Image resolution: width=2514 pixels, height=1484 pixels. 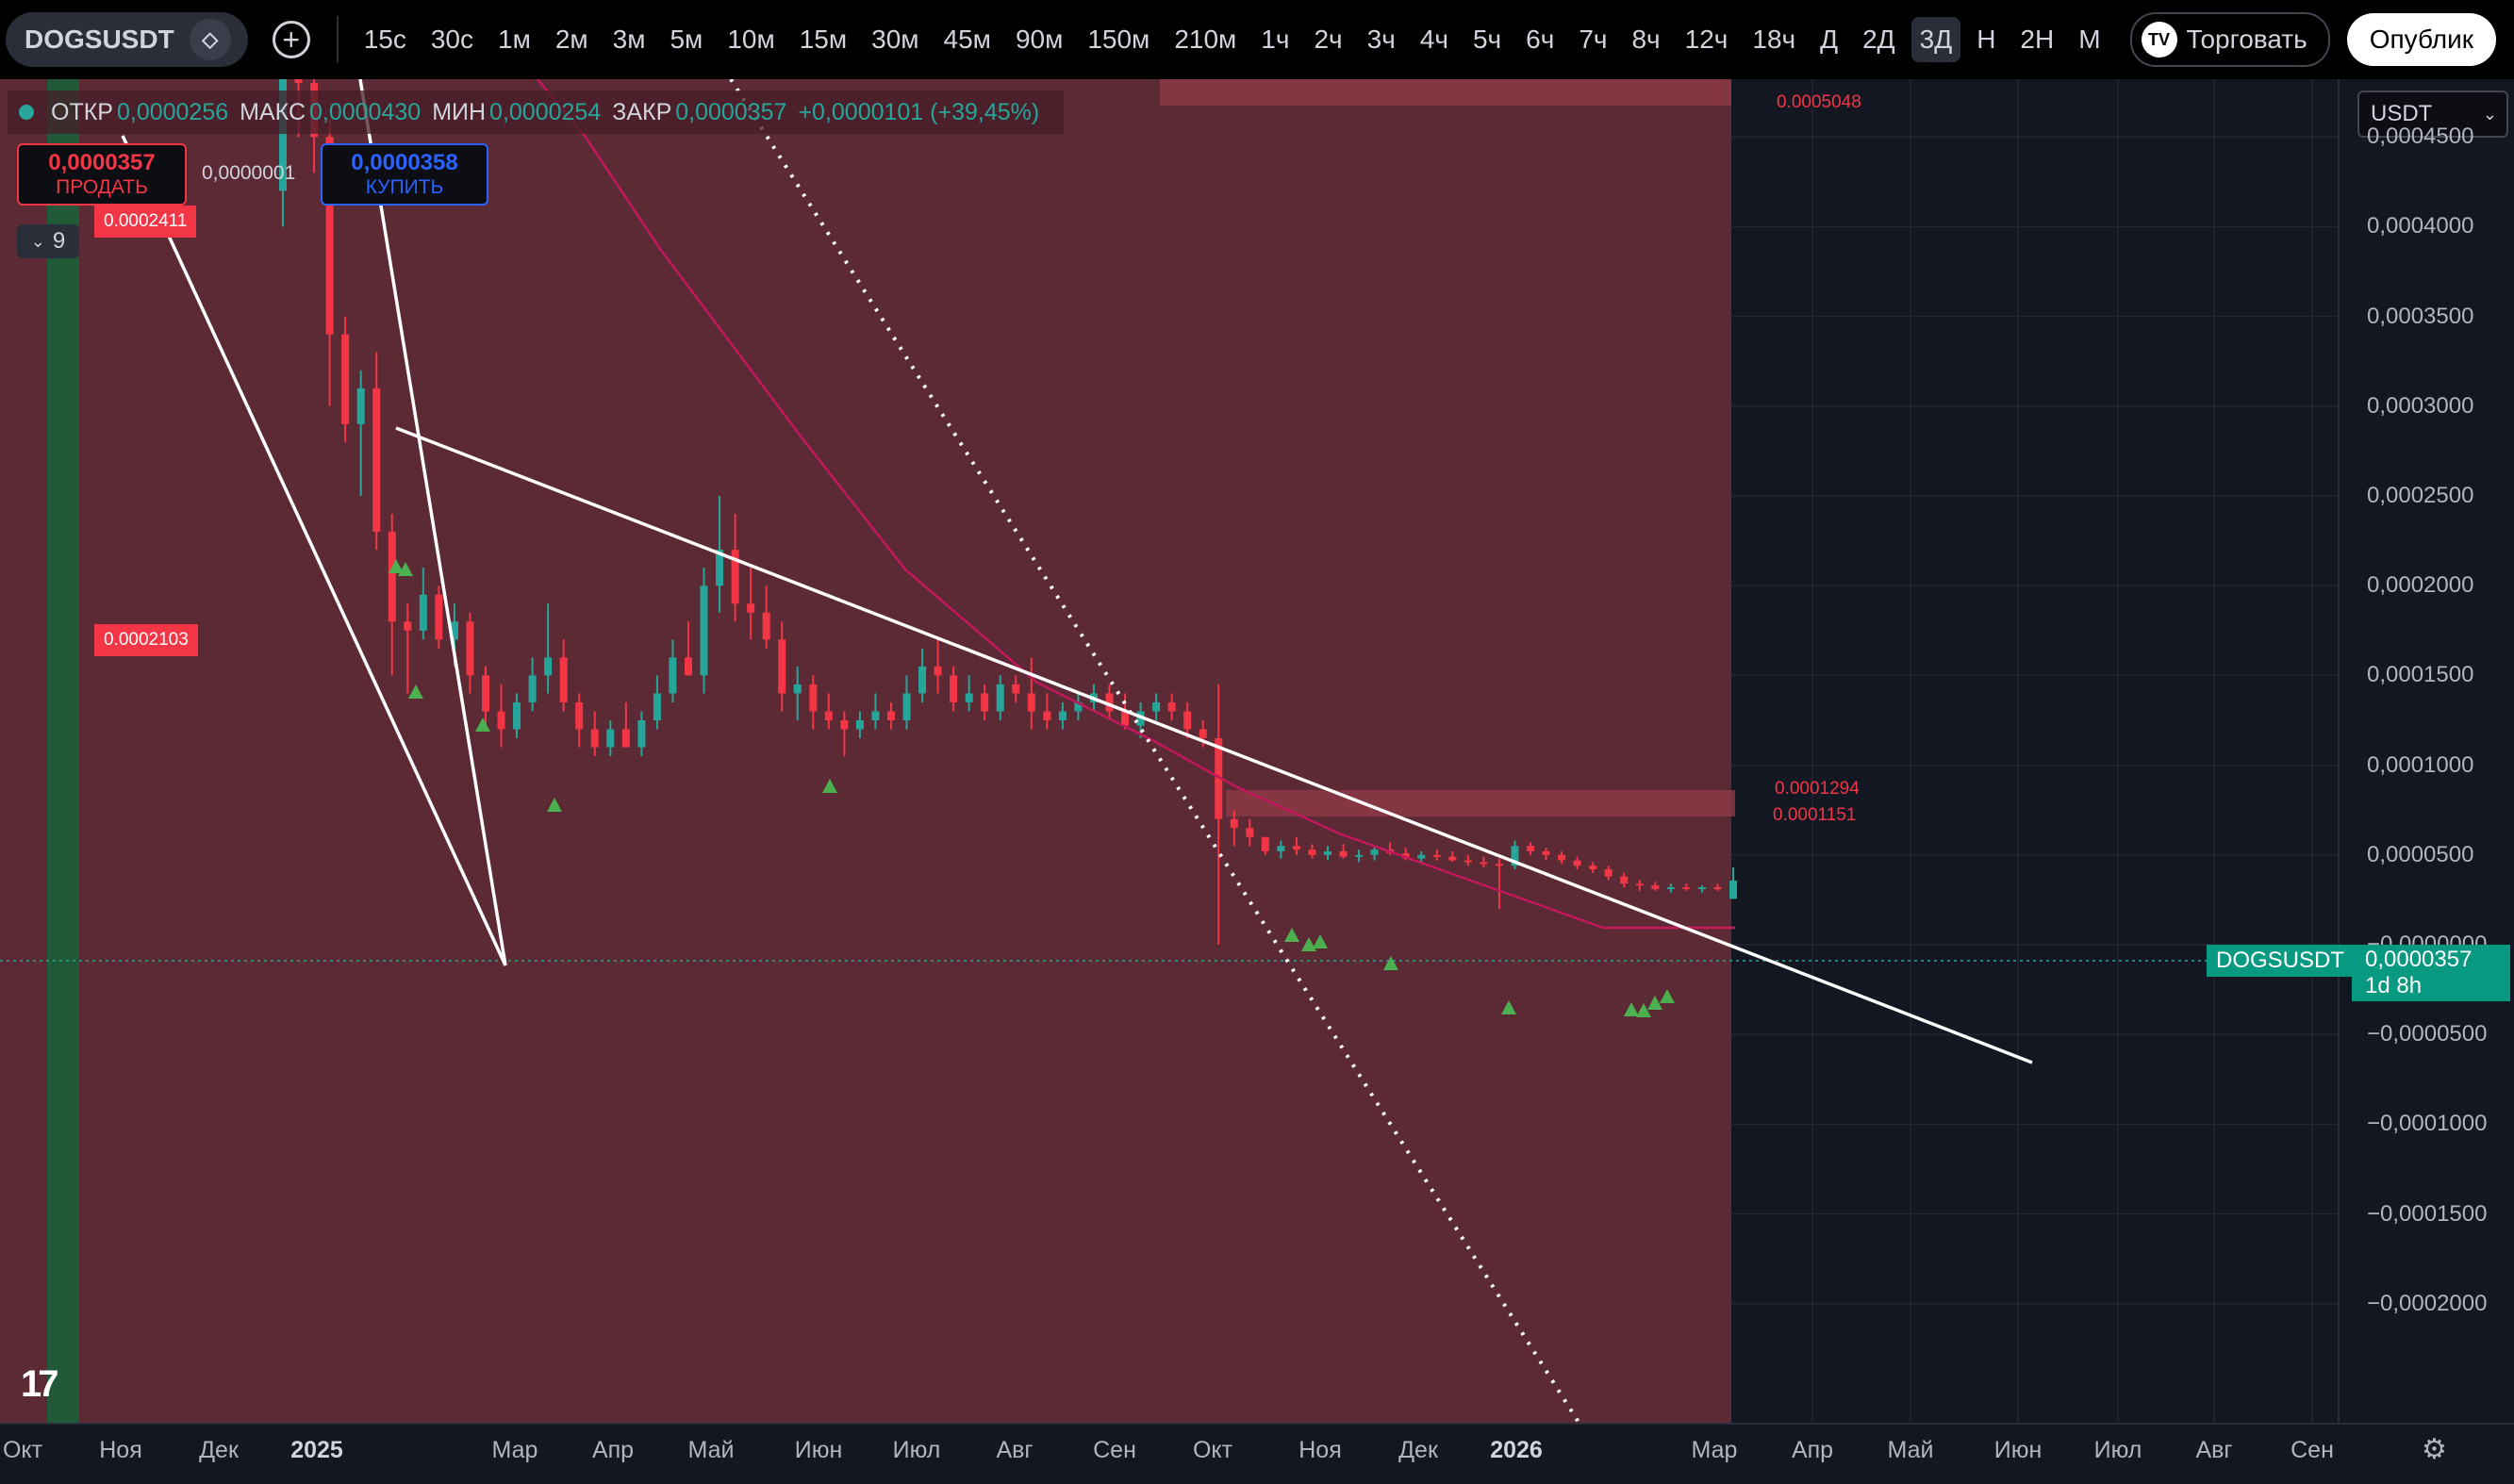 What do you see at coordinates (916, 1450) in the screenshot?
I see `time-tick-label: Июл` at bounding box center [916, 1450].